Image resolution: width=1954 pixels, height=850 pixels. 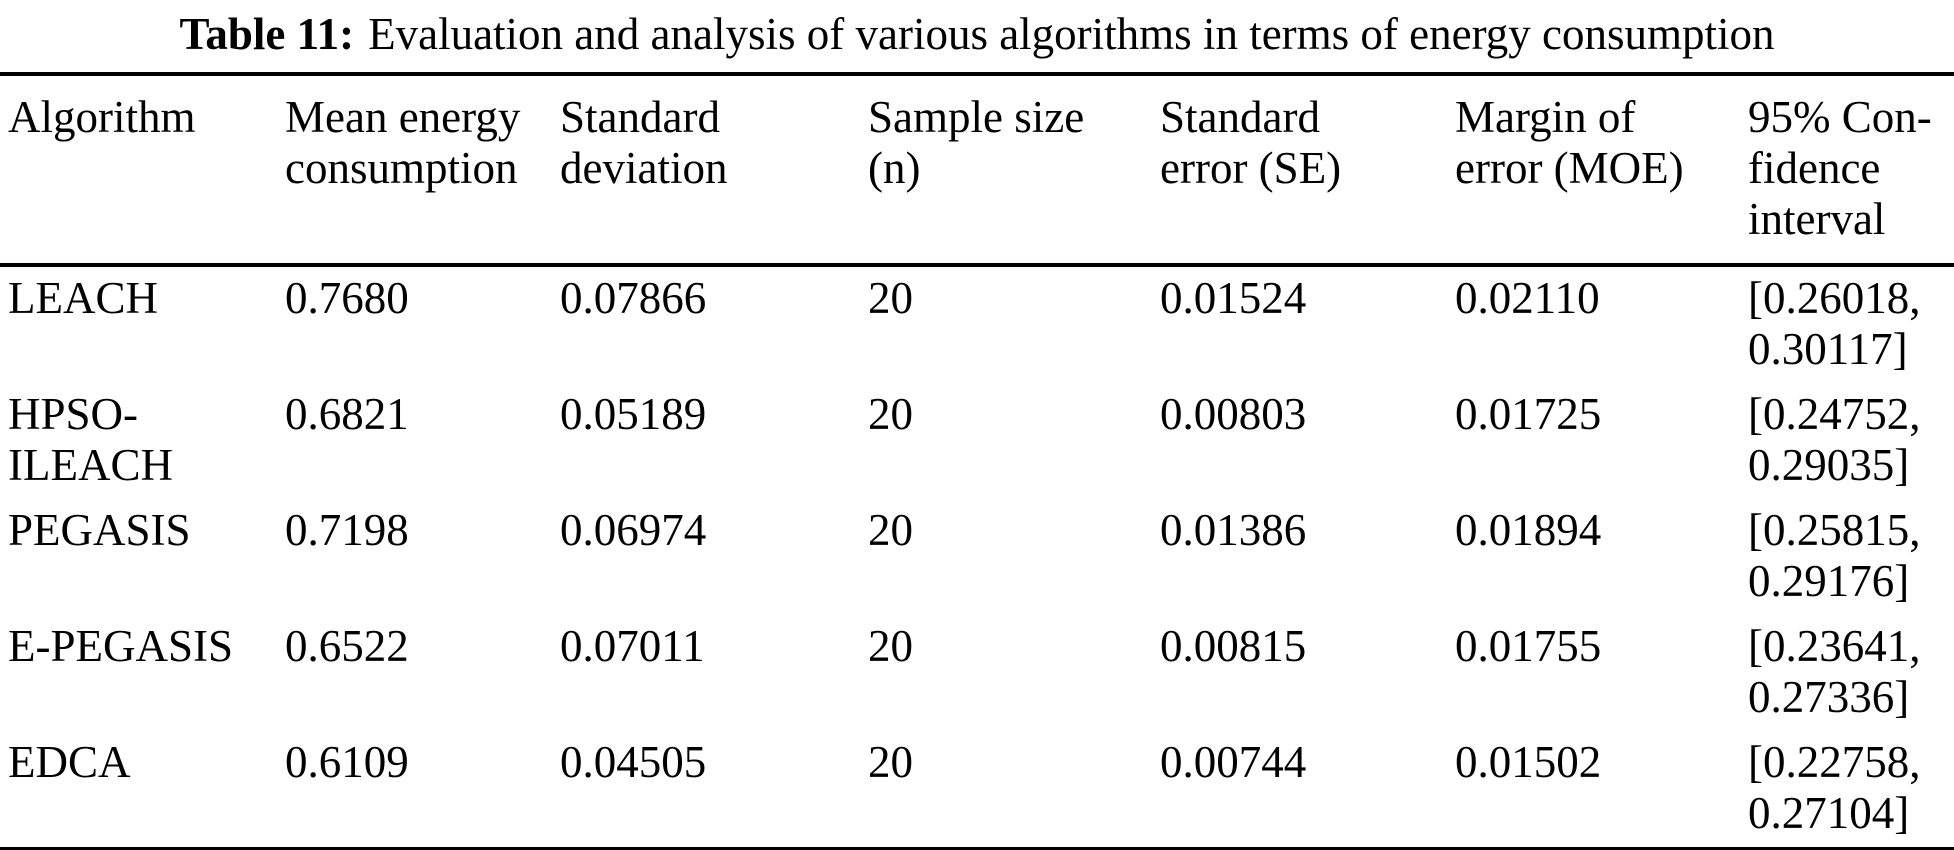 I want to click on cell-se: 0.01524, so click(x=1233, y=298).